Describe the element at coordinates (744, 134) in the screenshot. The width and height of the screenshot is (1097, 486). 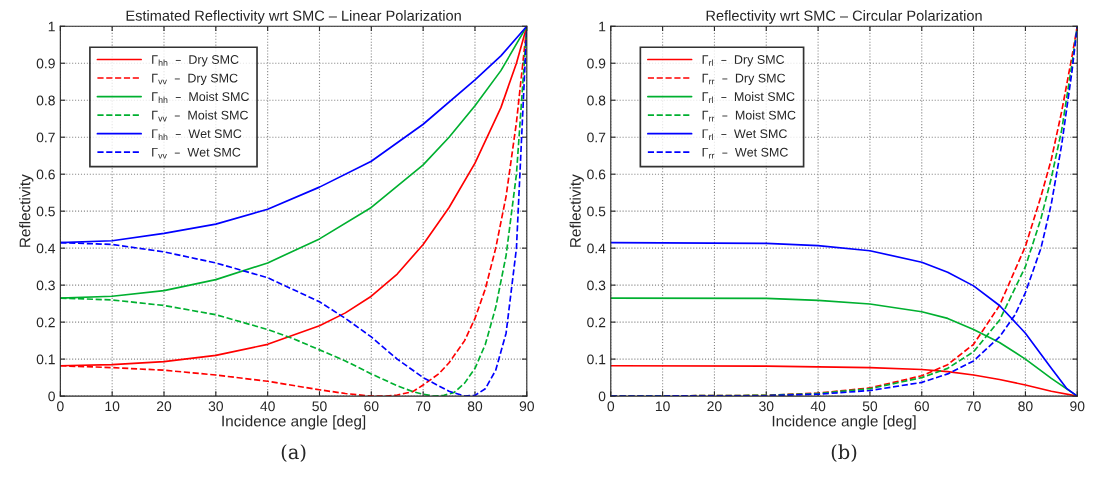
I see `legend-label: Γ$_{rl}$ – Wet SMC` at that location.